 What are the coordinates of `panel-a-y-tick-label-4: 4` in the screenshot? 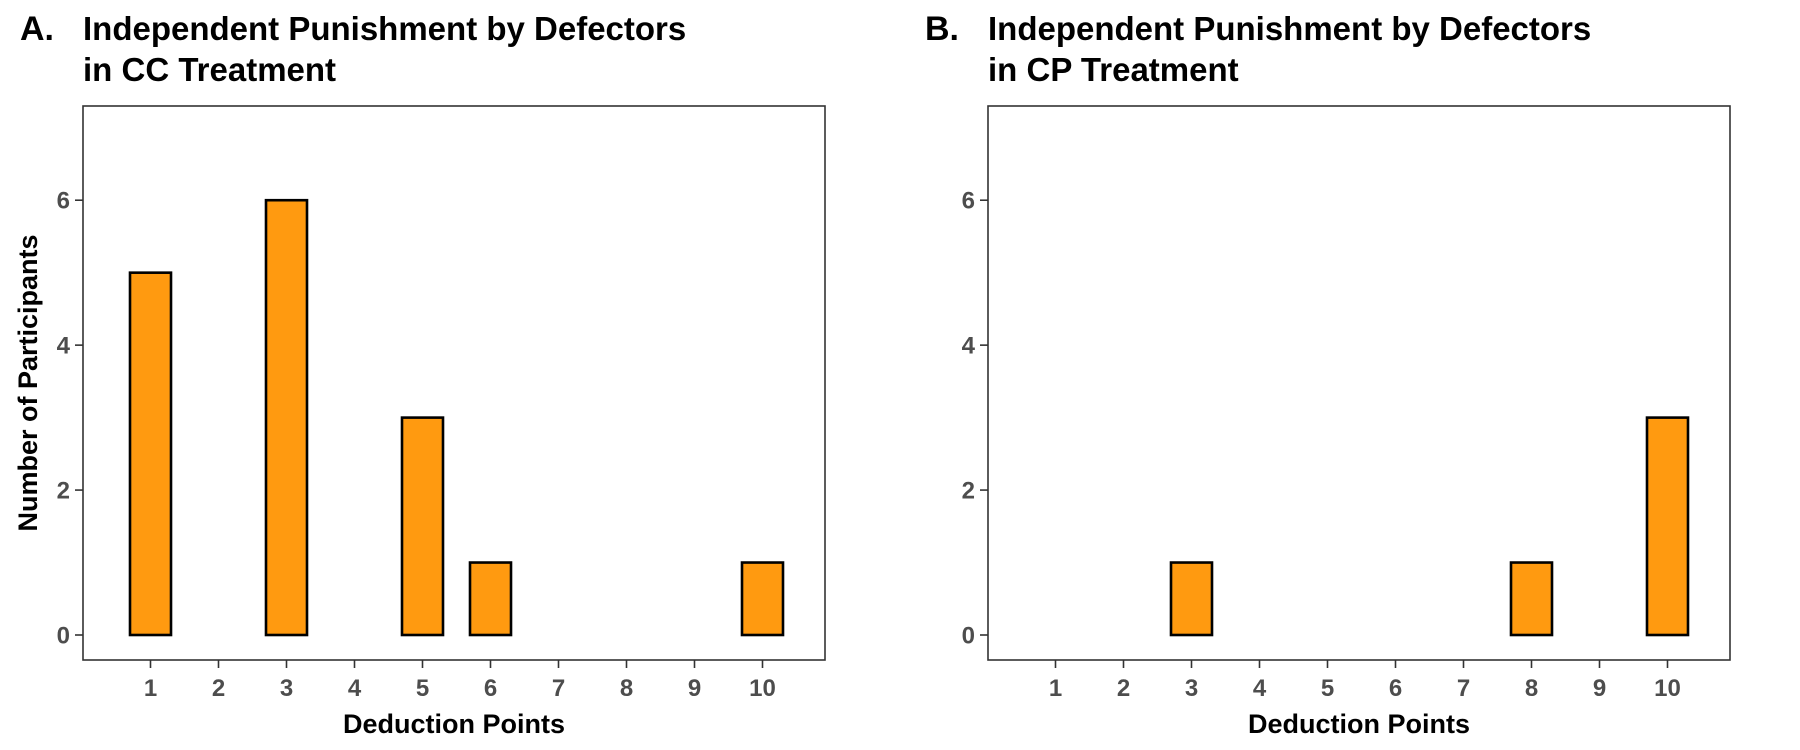 It's located at (64, 346).